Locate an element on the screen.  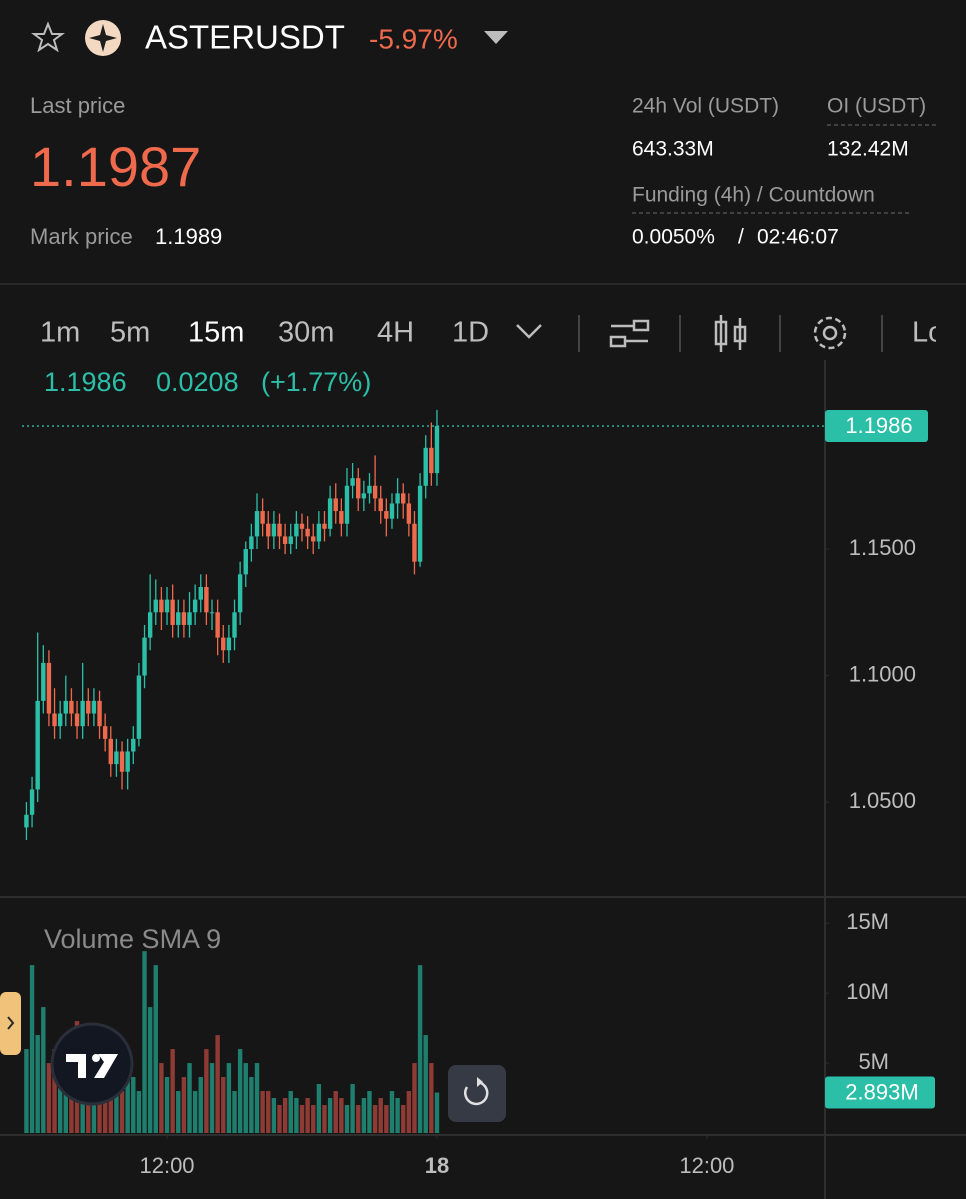
tradingview-logo is located at coordinates (92, 1064).